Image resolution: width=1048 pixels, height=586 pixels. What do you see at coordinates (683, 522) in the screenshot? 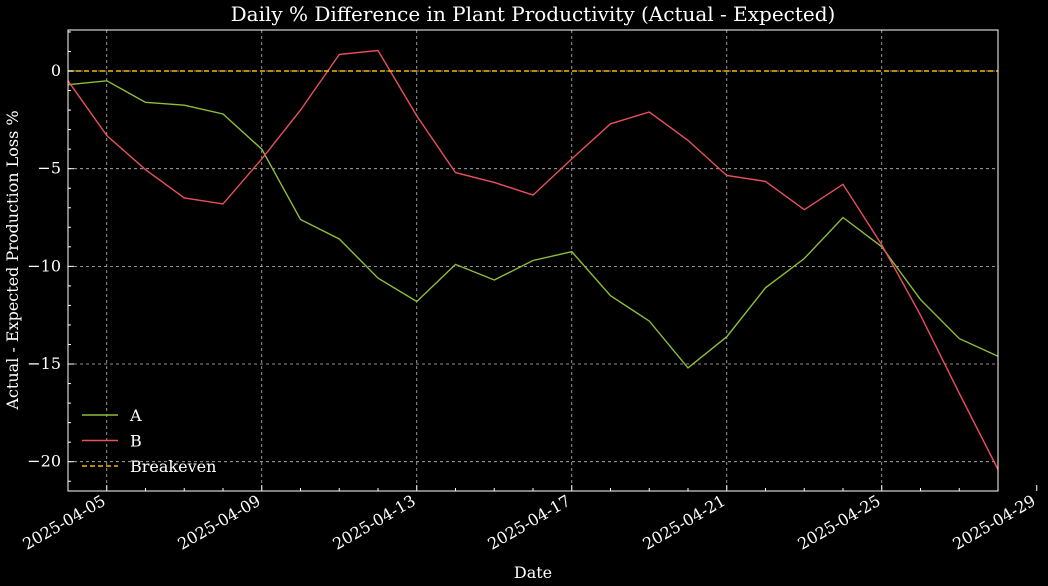
I see `x-tick-label: 2025-04-21` at bounding box center [683, 522].